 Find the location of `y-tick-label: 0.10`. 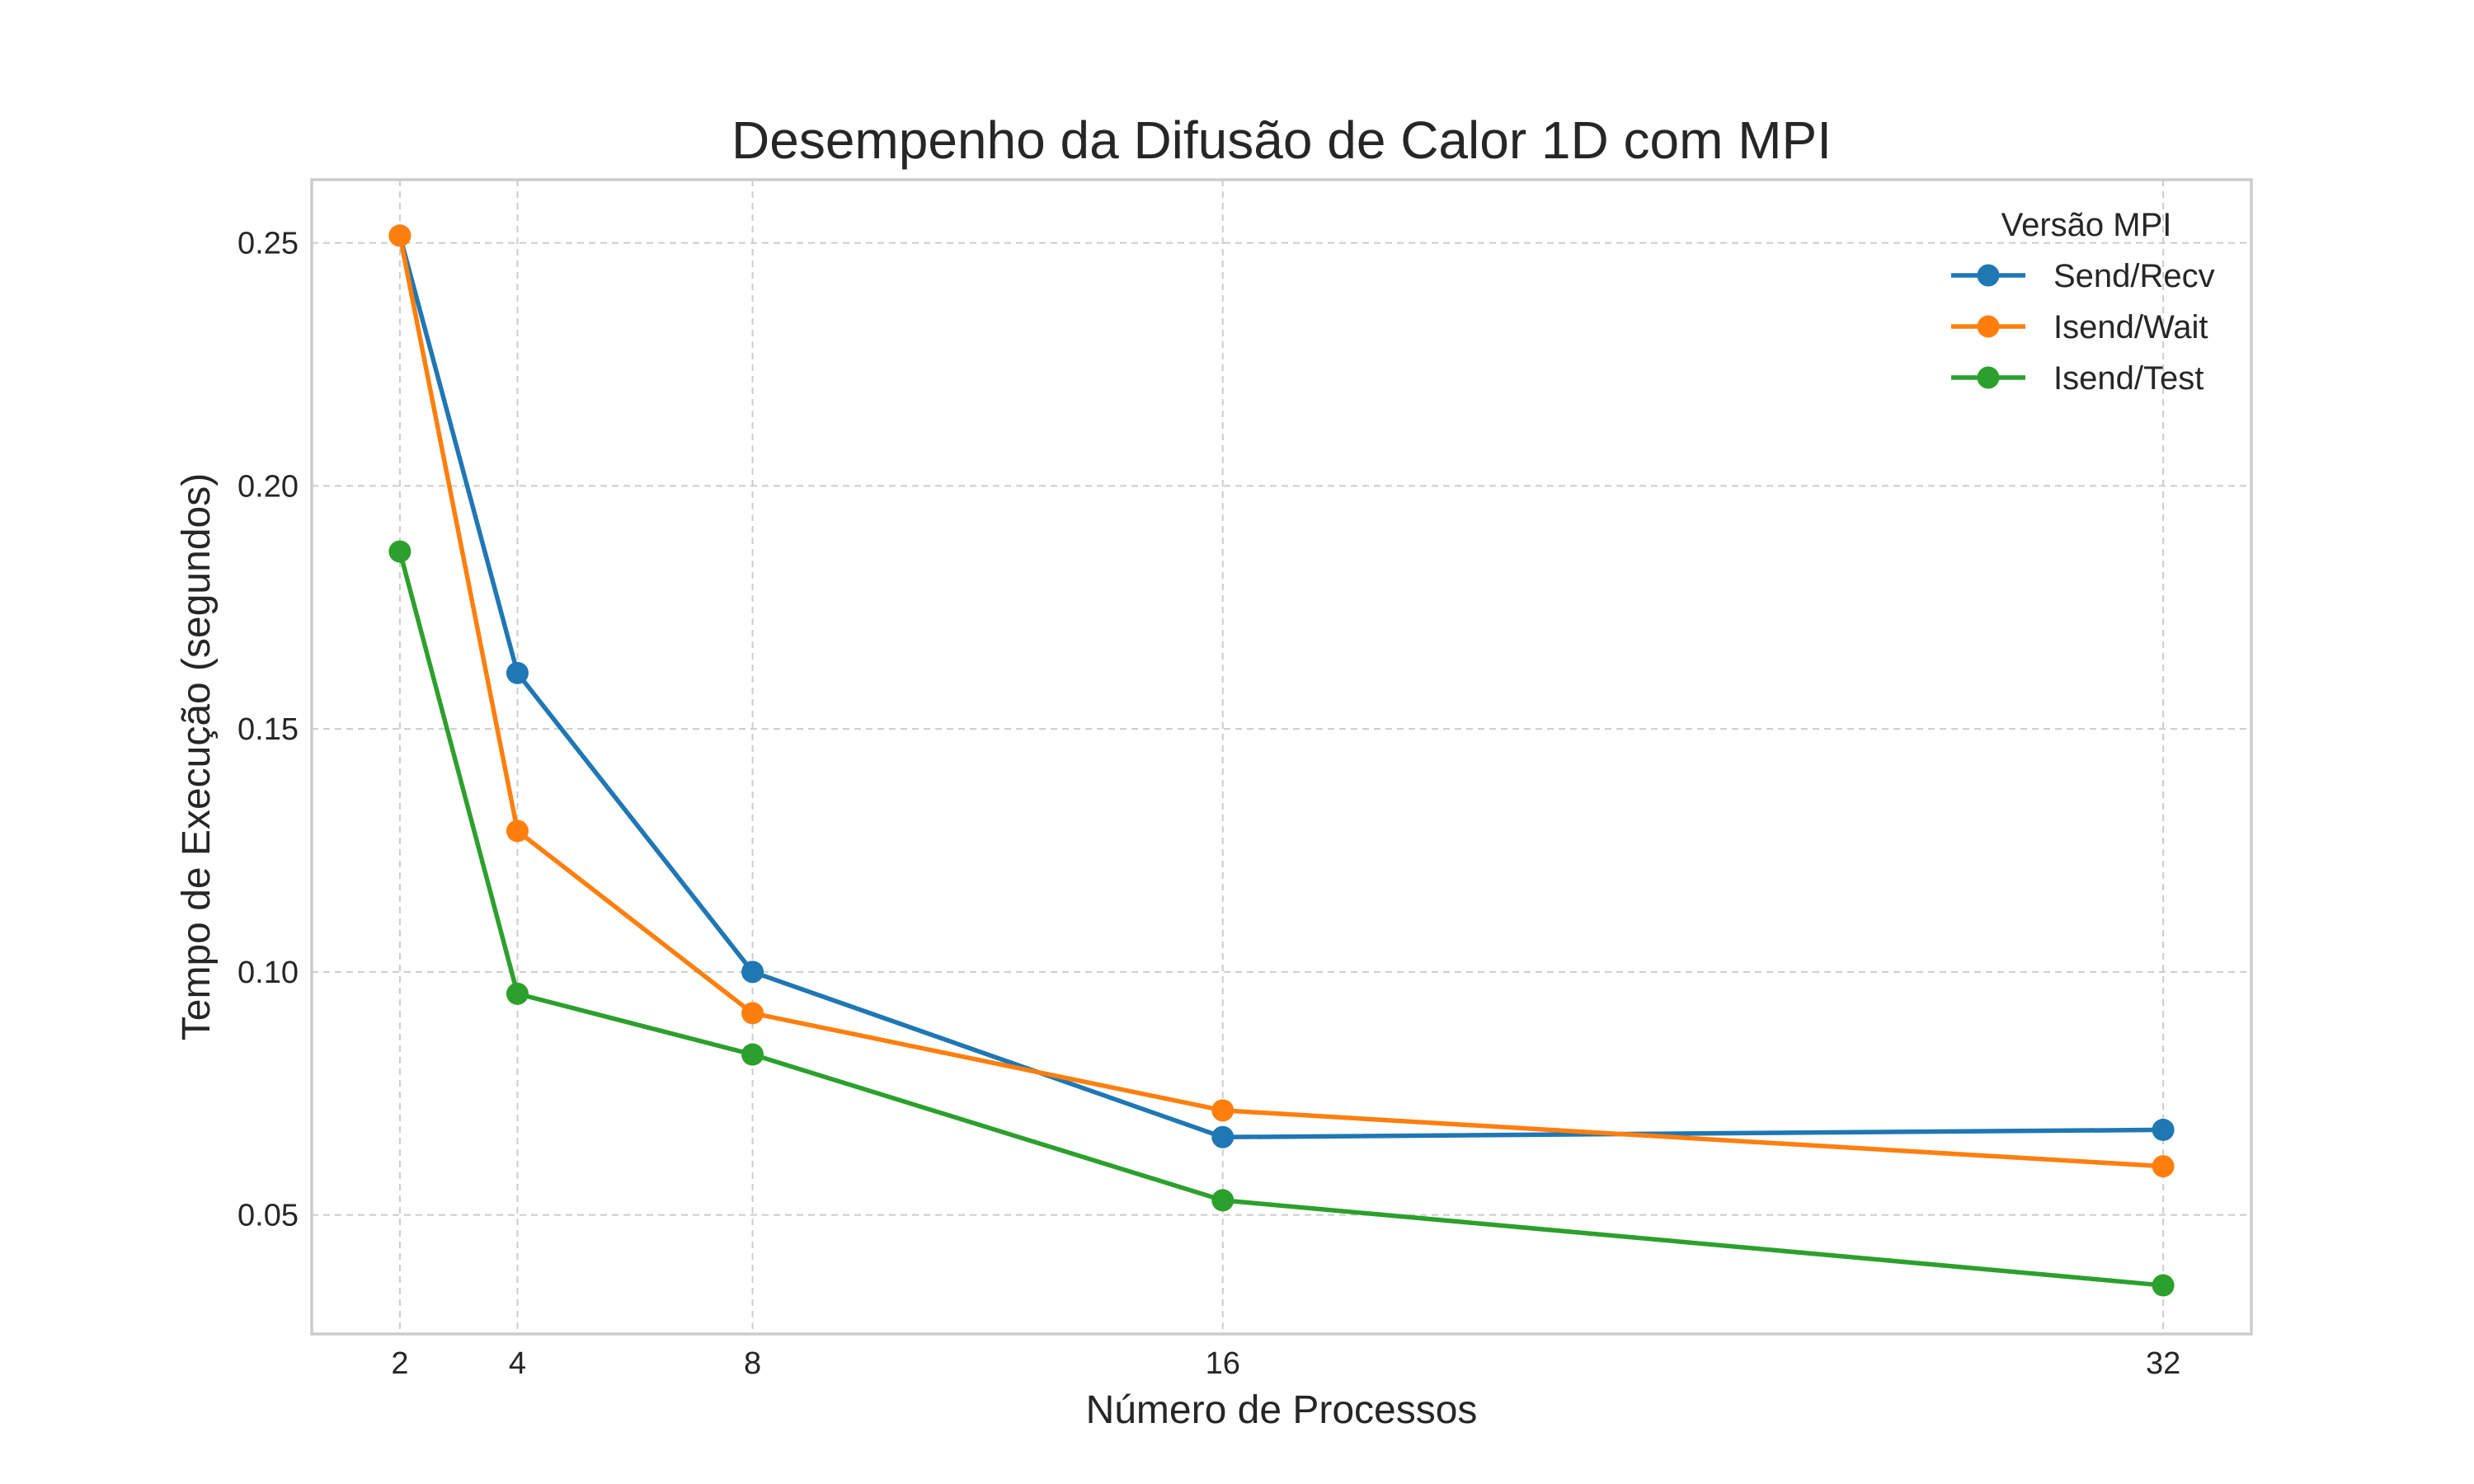

y-tick-label: 0.10 is located at coordinates (268, 973).